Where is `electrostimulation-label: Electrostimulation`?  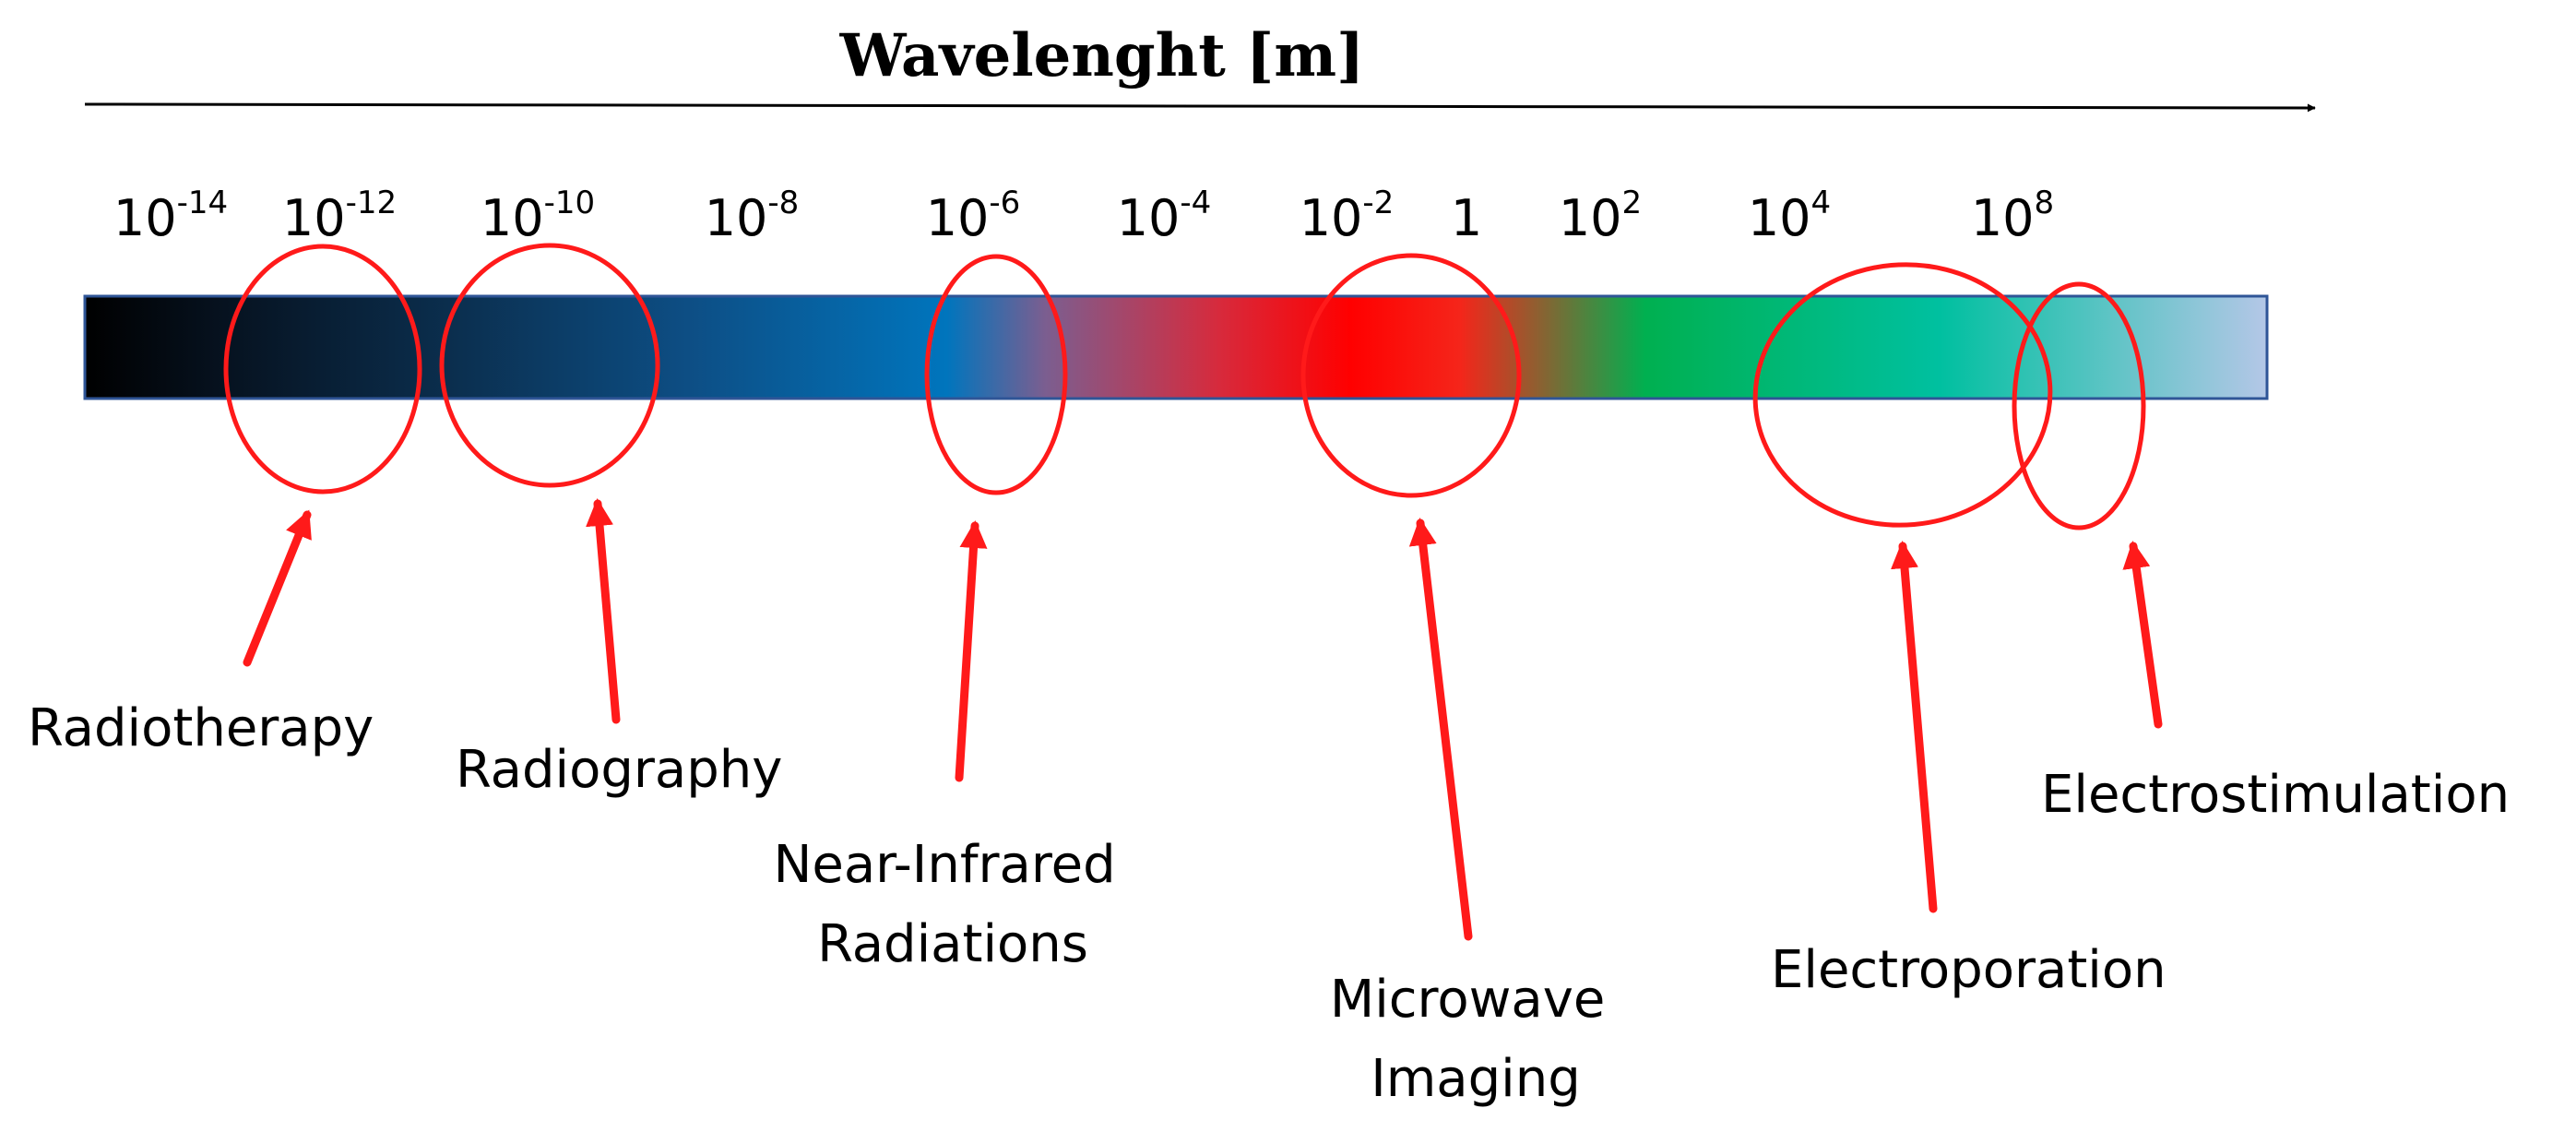 electrostimulation-label: Electrostimulation is located at coordinates (2275, 795).